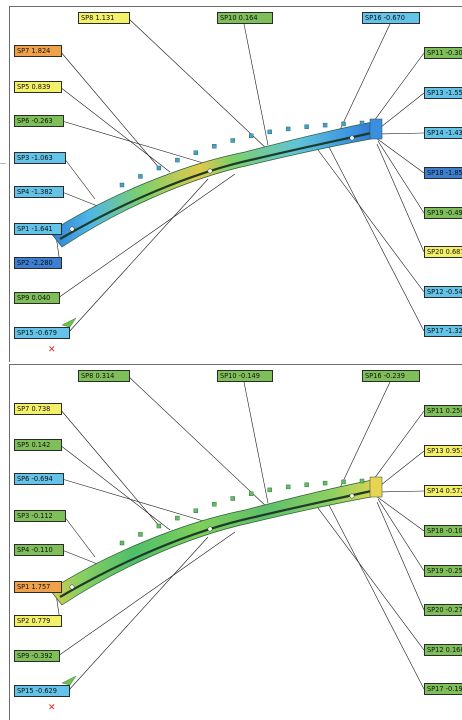 The image size is (462, 720). What do you see at coordinates (245, 376) in the screenshot?
I see `point-label-sp10: SP10 -0.149` at bounding box center [245, 376].